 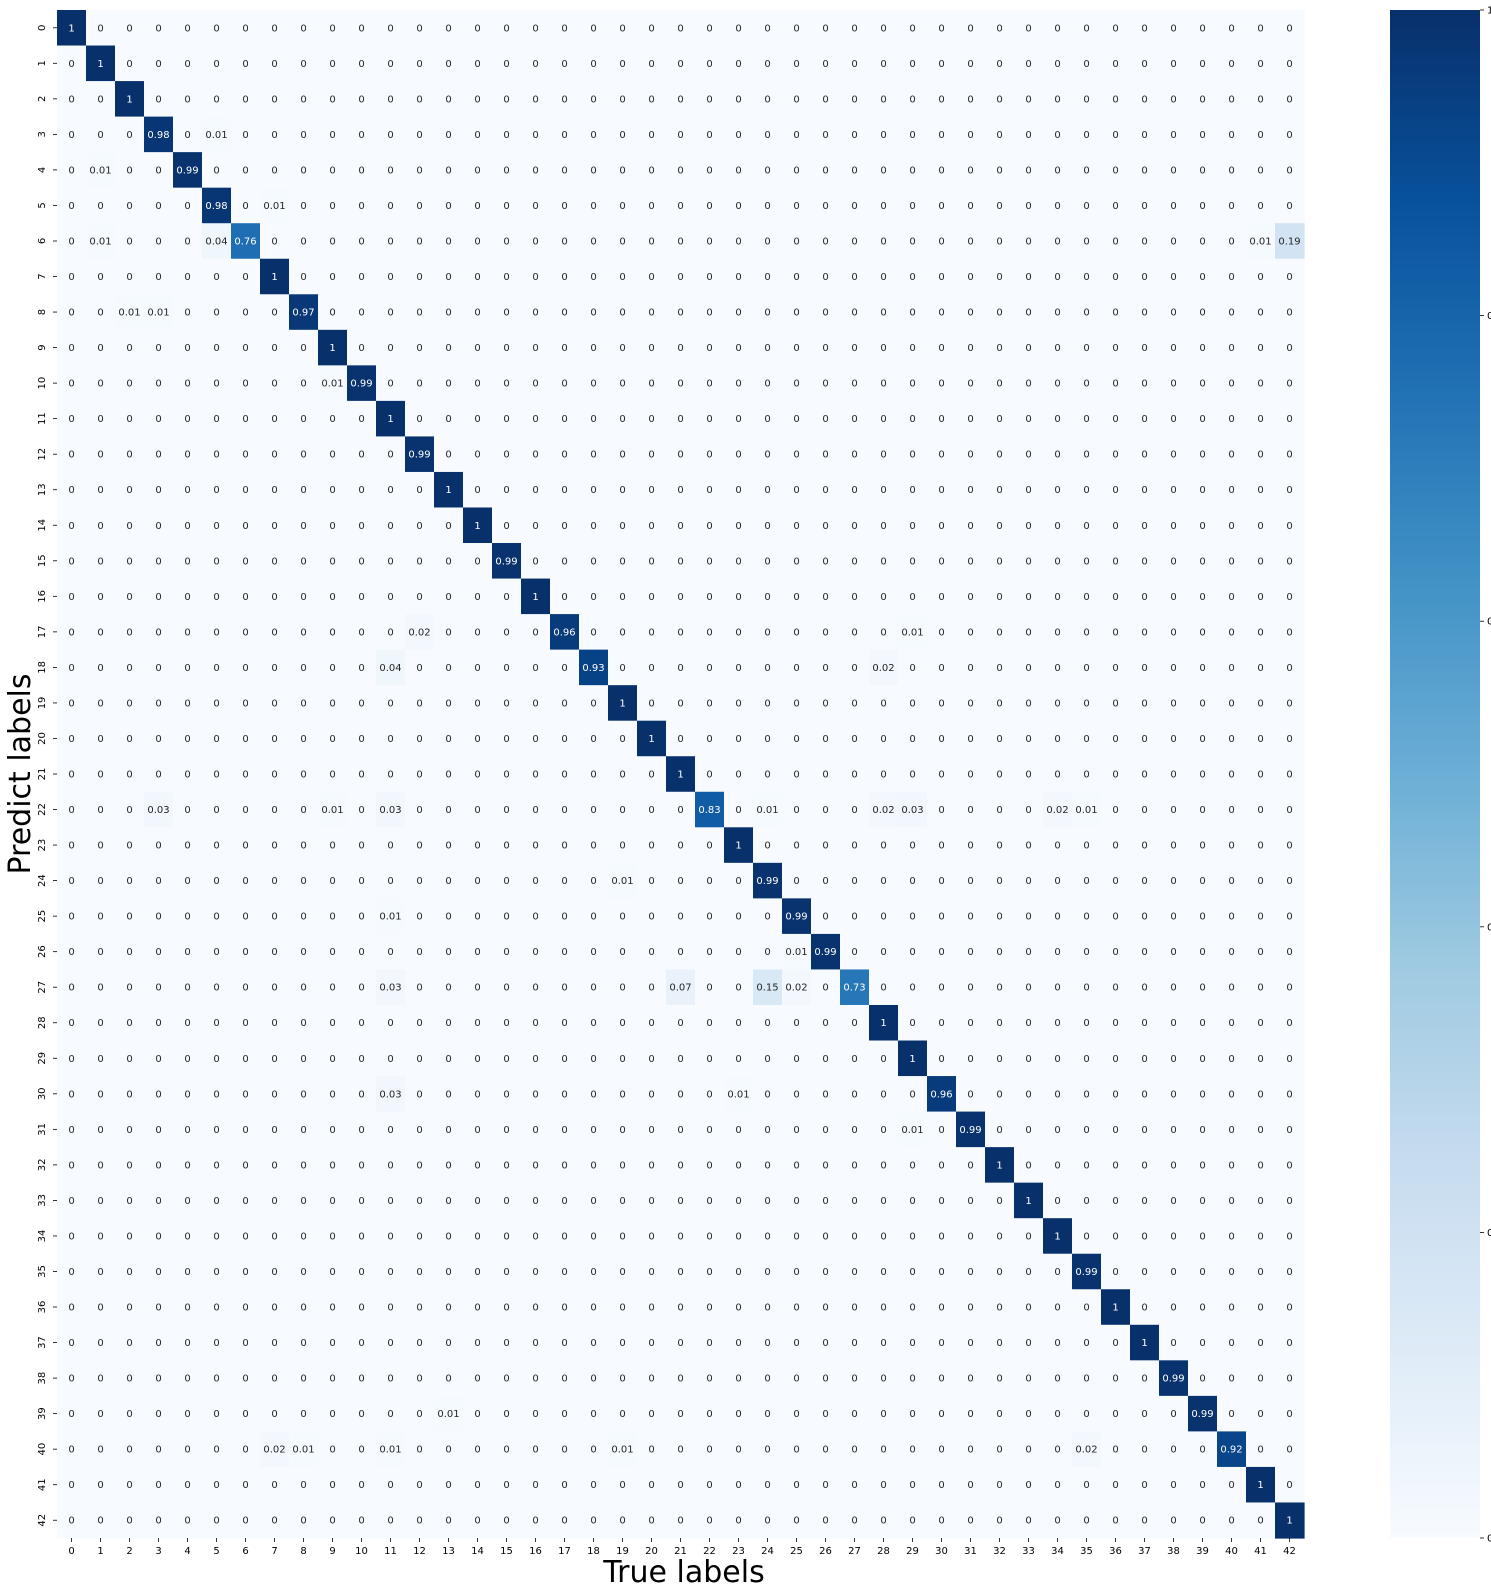 What do you see at coordinates (216, 206) in the screenshot?
I see `heatmap-cell-label: 0.98` at bounding box center [216, 206].